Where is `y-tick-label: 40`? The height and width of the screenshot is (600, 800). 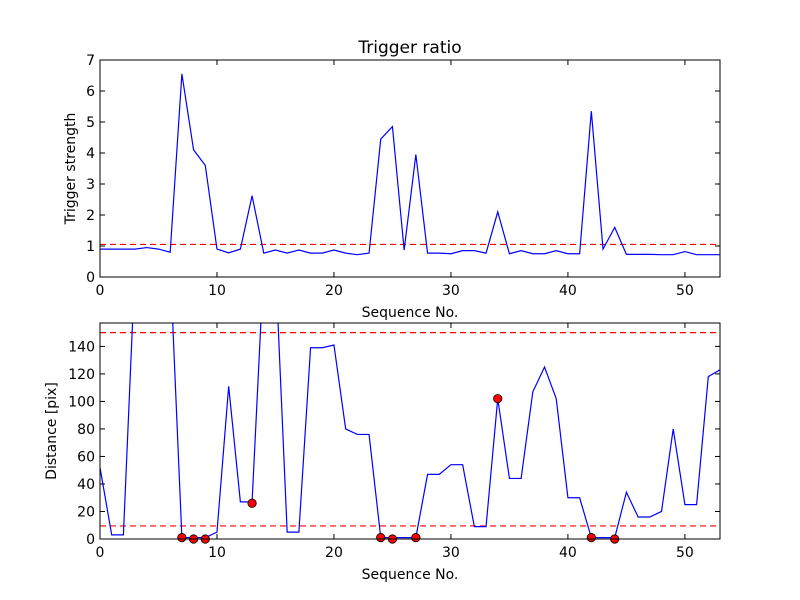 y-tick-label: 40 is located at coordinates (86, 485).